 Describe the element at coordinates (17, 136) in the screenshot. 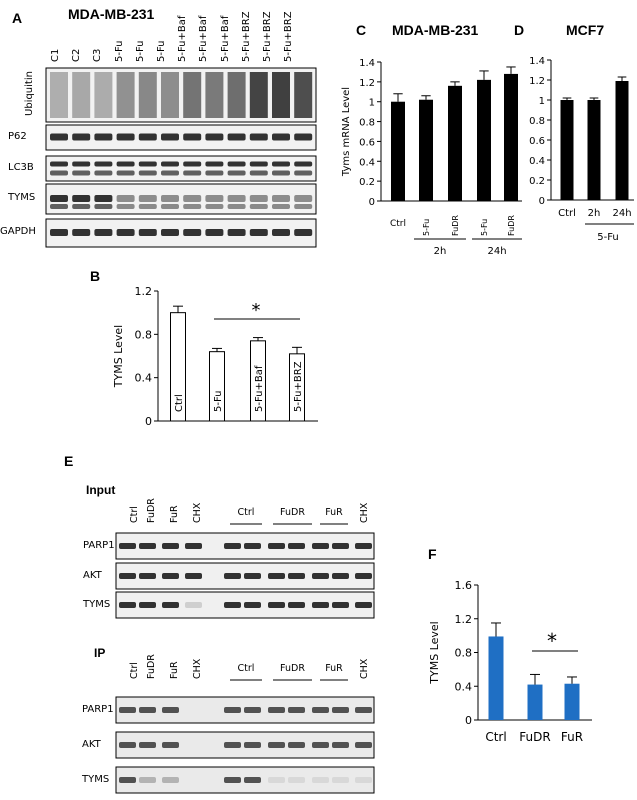

I see `blot-label: P62` at that location.